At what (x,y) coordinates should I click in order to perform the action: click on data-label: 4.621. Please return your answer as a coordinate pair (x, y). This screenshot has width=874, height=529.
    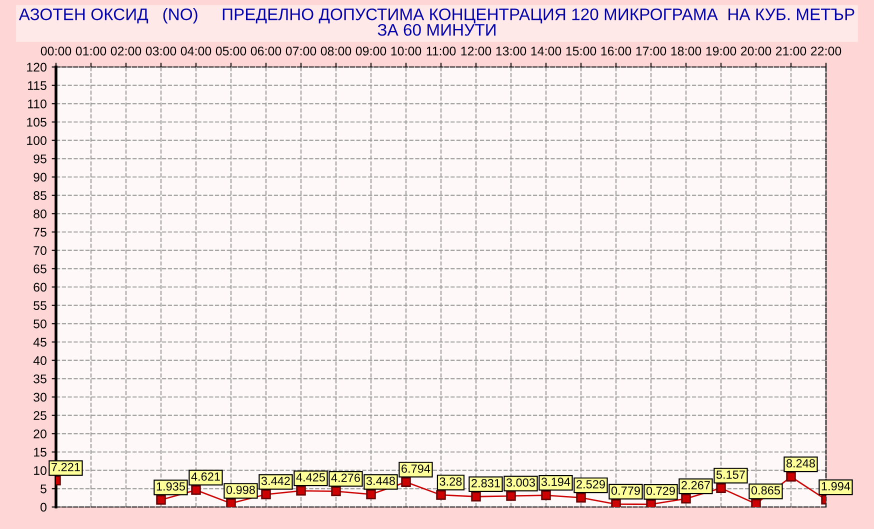
    Looking at the image, I should click on (205, 476).